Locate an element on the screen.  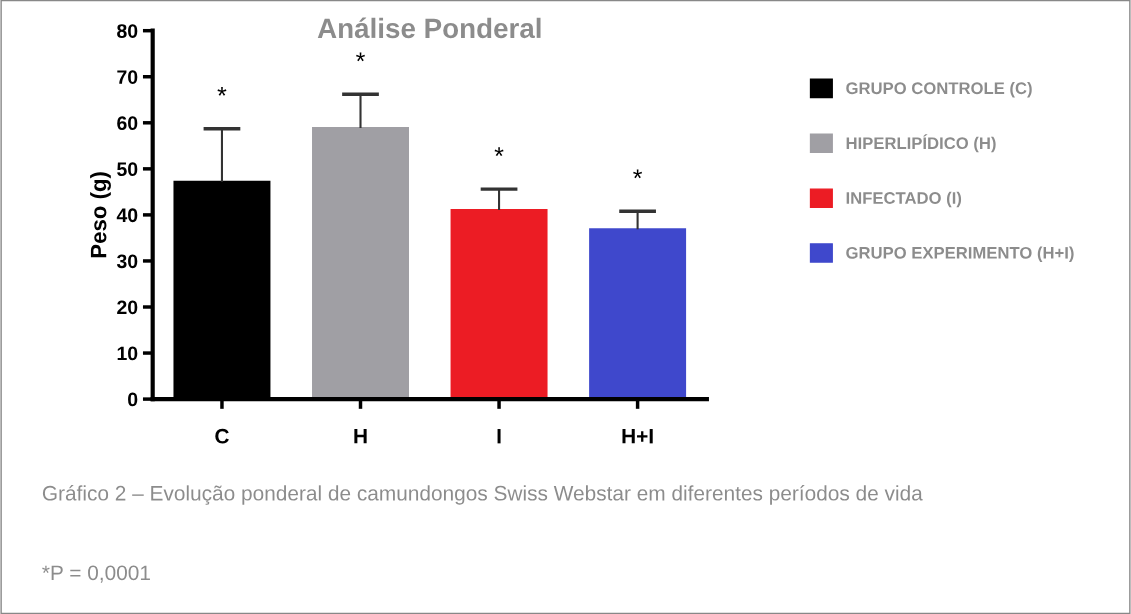
x-tick-label: I is located at coordinates (499, 436).